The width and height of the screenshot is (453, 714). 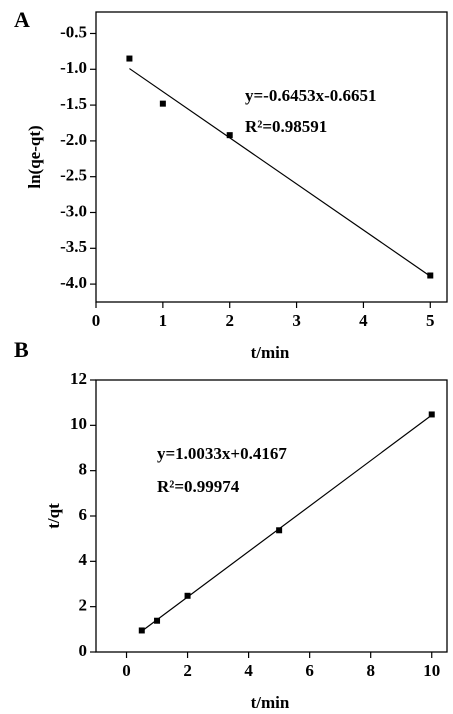 I want to click on y-tick-label: 2, so click(x=83, y=605).